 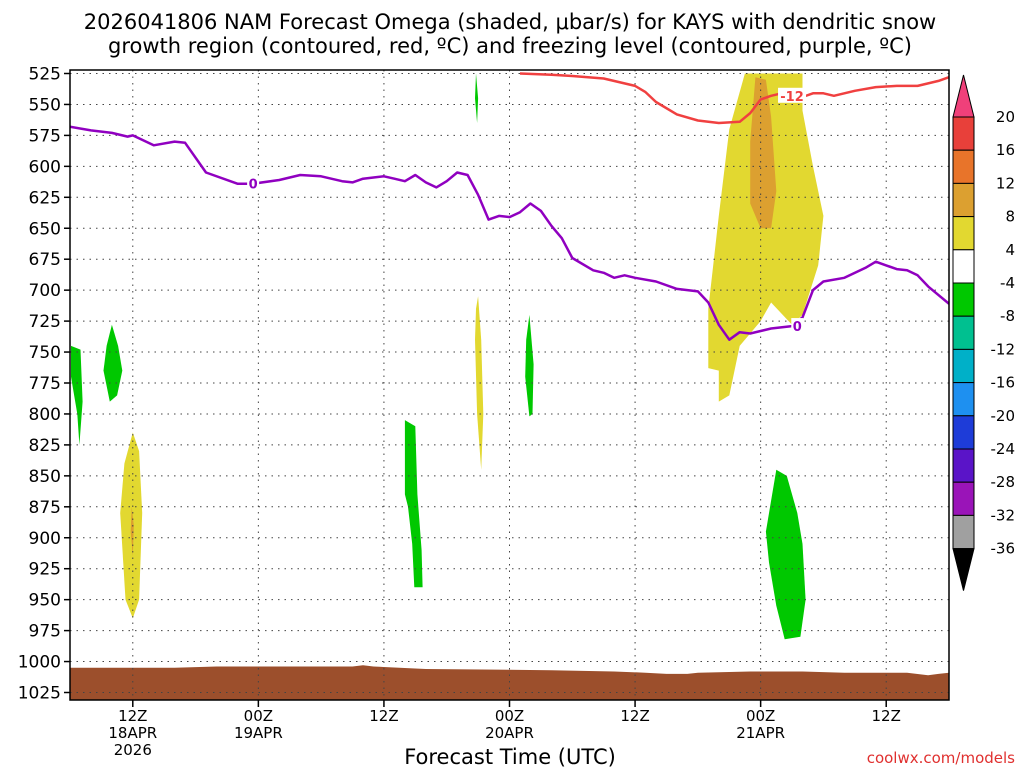 I want to click on ytick-label-700: 700, so click(x=45, y=291).